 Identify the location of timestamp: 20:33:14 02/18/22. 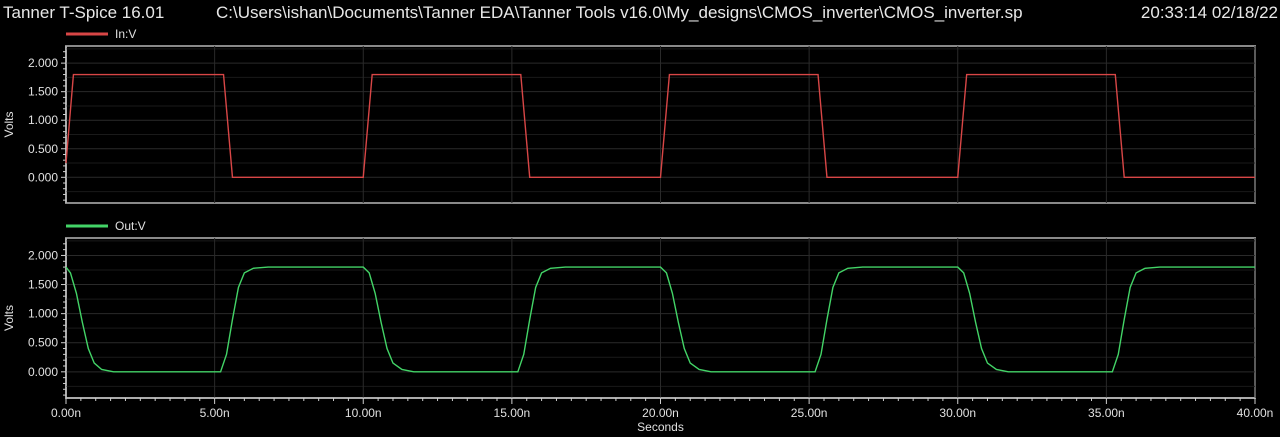
(1209, 12).